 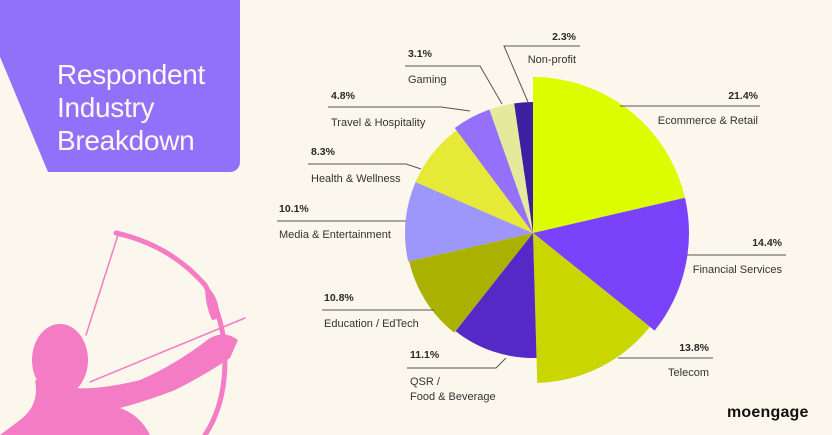 What do you see at coordinates (126, 140) in the screenshot?
I see `title-line-3: Breakdown` at bounding box center [126, 140].